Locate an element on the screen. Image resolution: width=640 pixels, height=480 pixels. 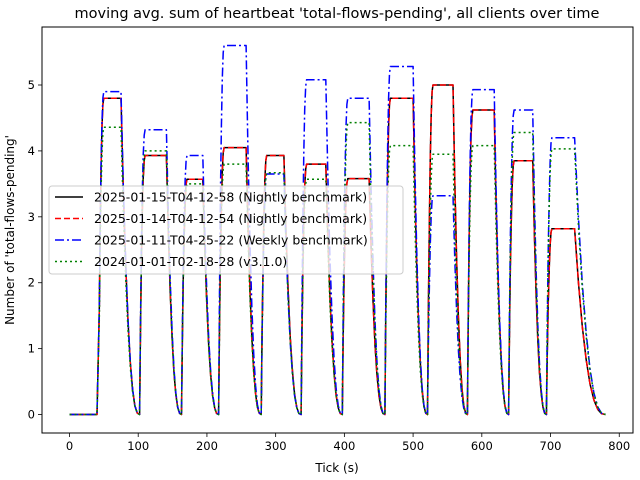
x-tick-label: 600 is located at coordinates (482, 446).